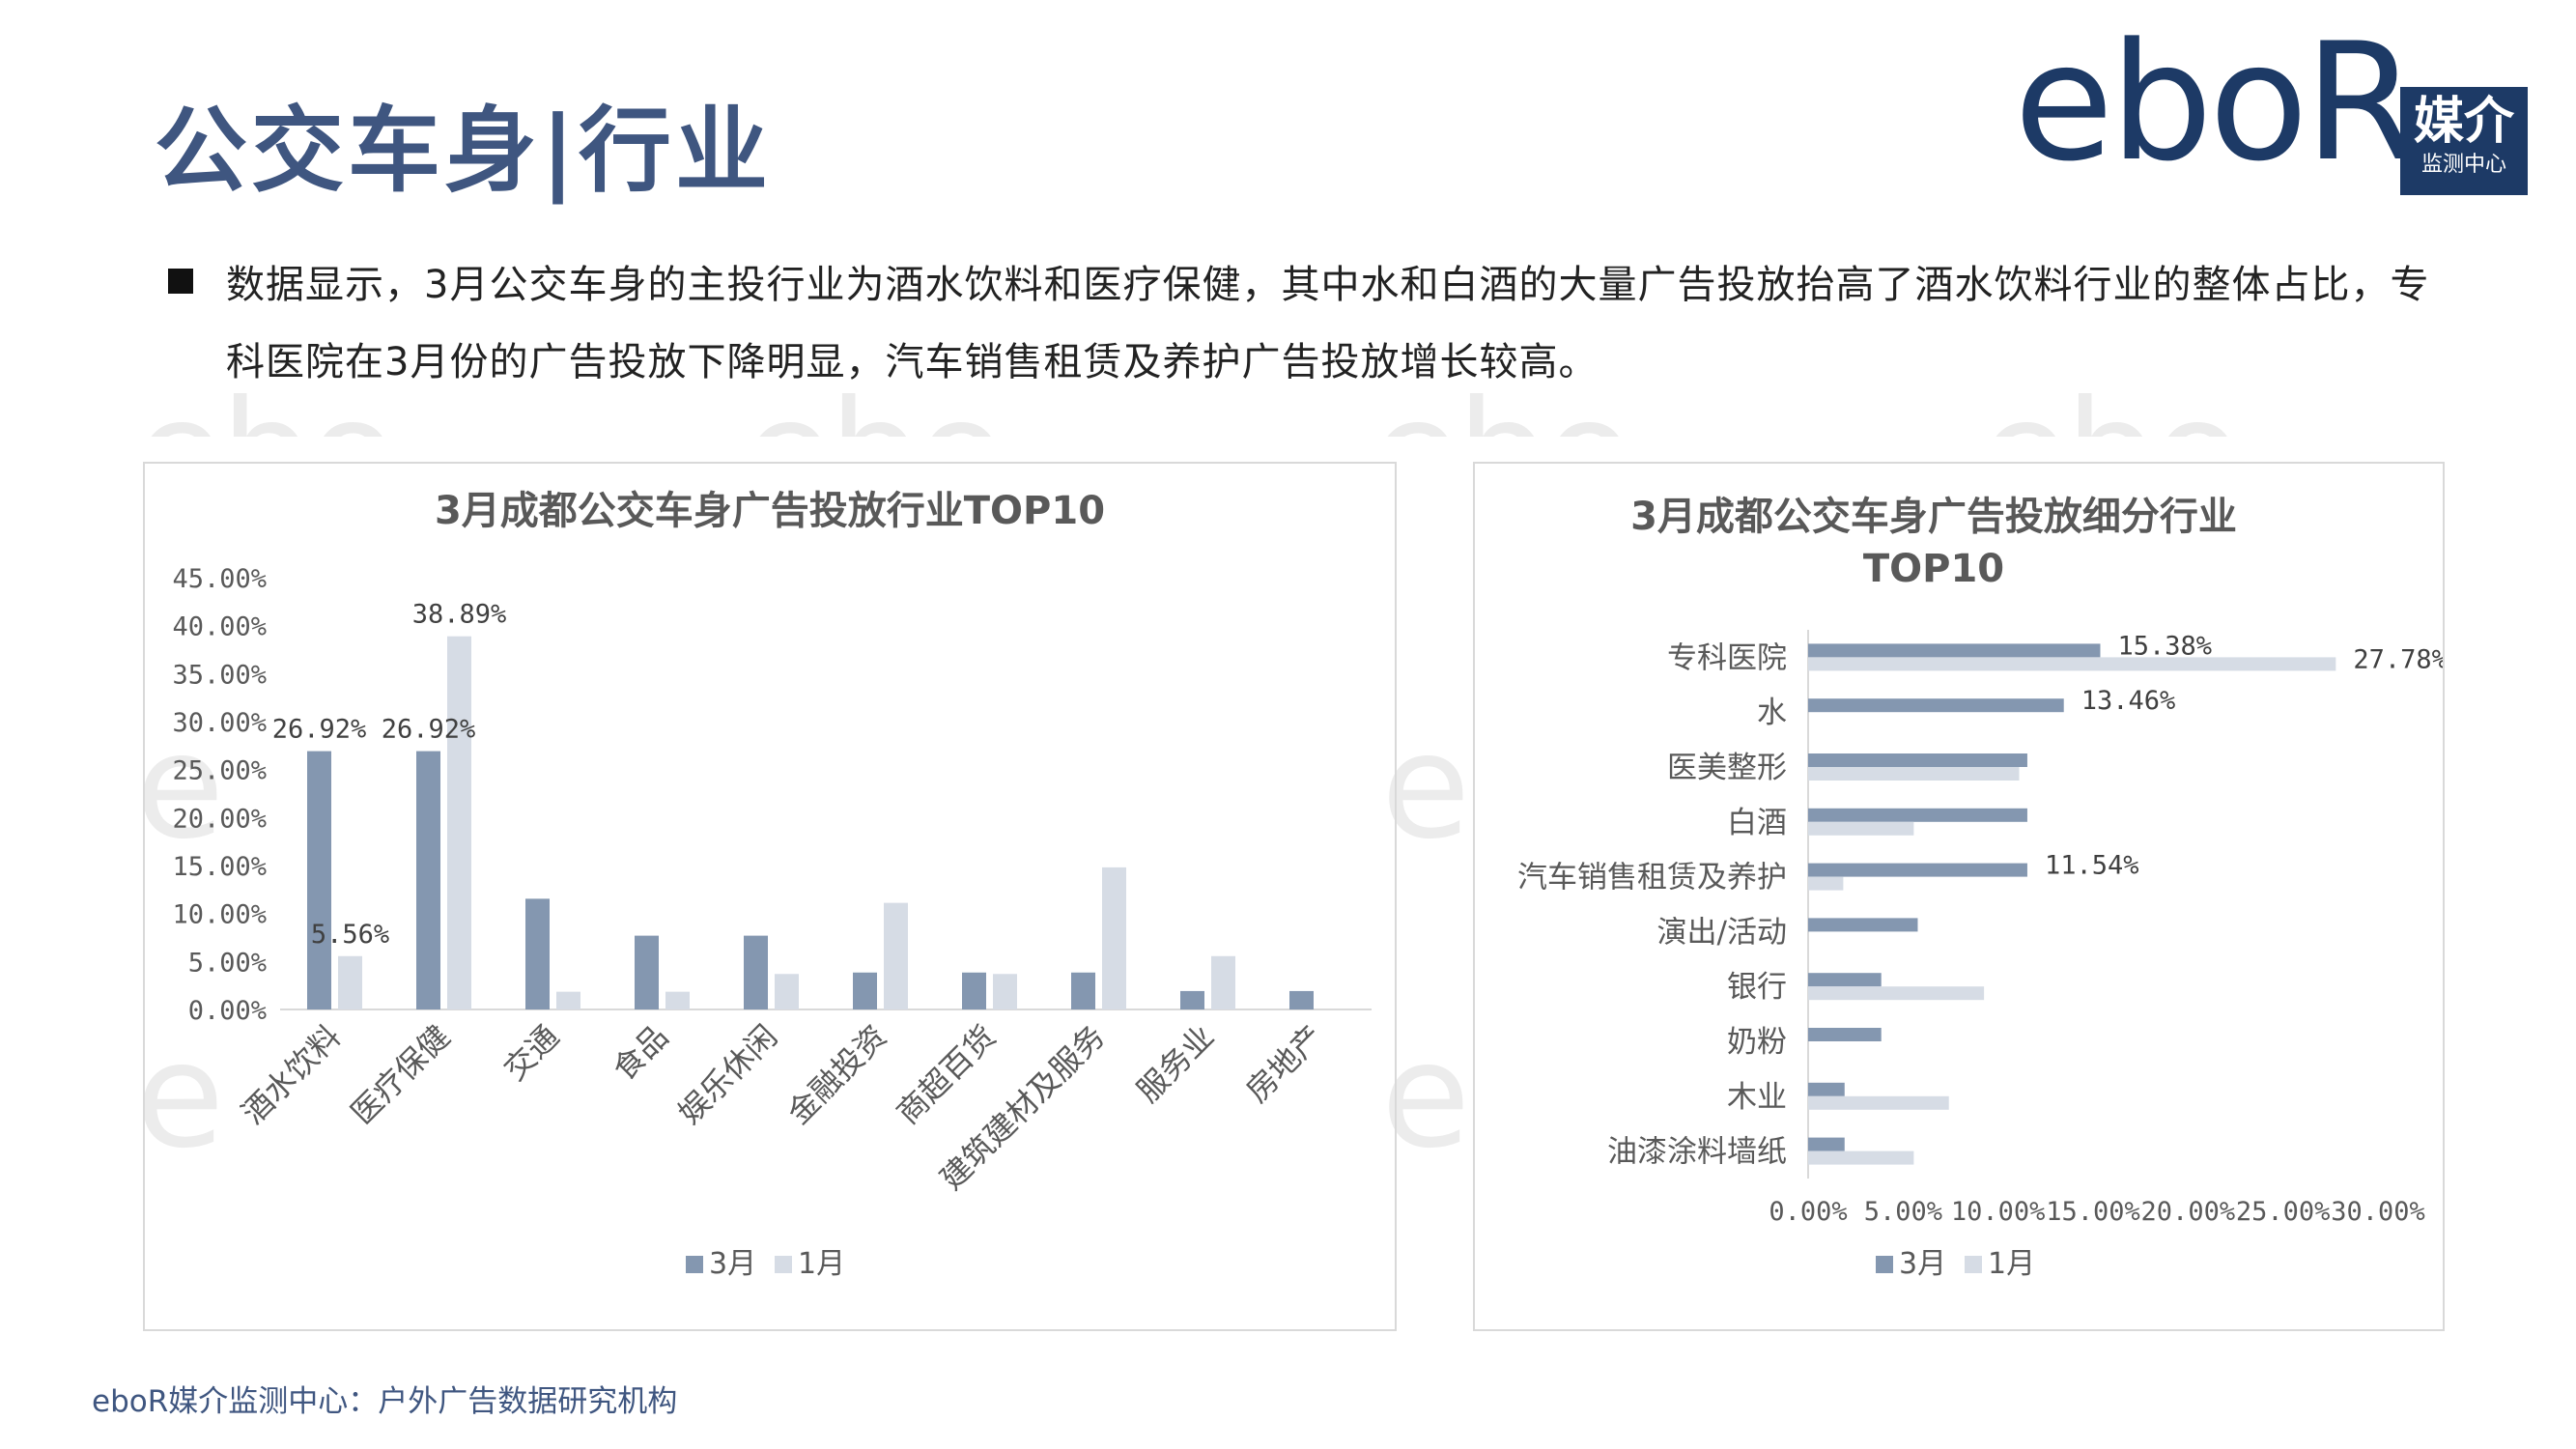  What do you see at coordinates (531, 1053) in the screenshot?
I see `x-tick-label: 交通` at bounding box center [531, 1053].